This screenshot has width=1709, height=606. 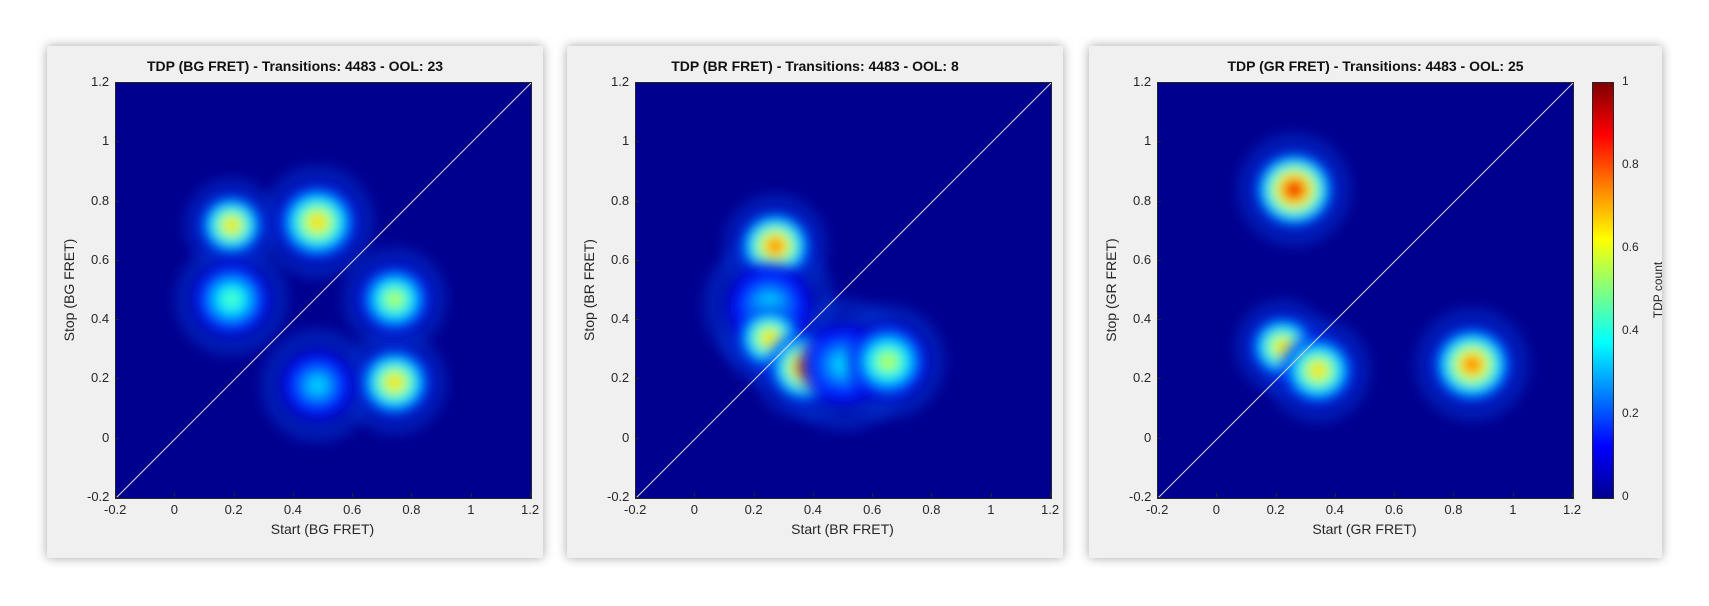 What do you see at coordinates (589, 289) in the screenshot?
I see `y-axis-label: Stop (BR FRET)` at bounding box center [589, 289].